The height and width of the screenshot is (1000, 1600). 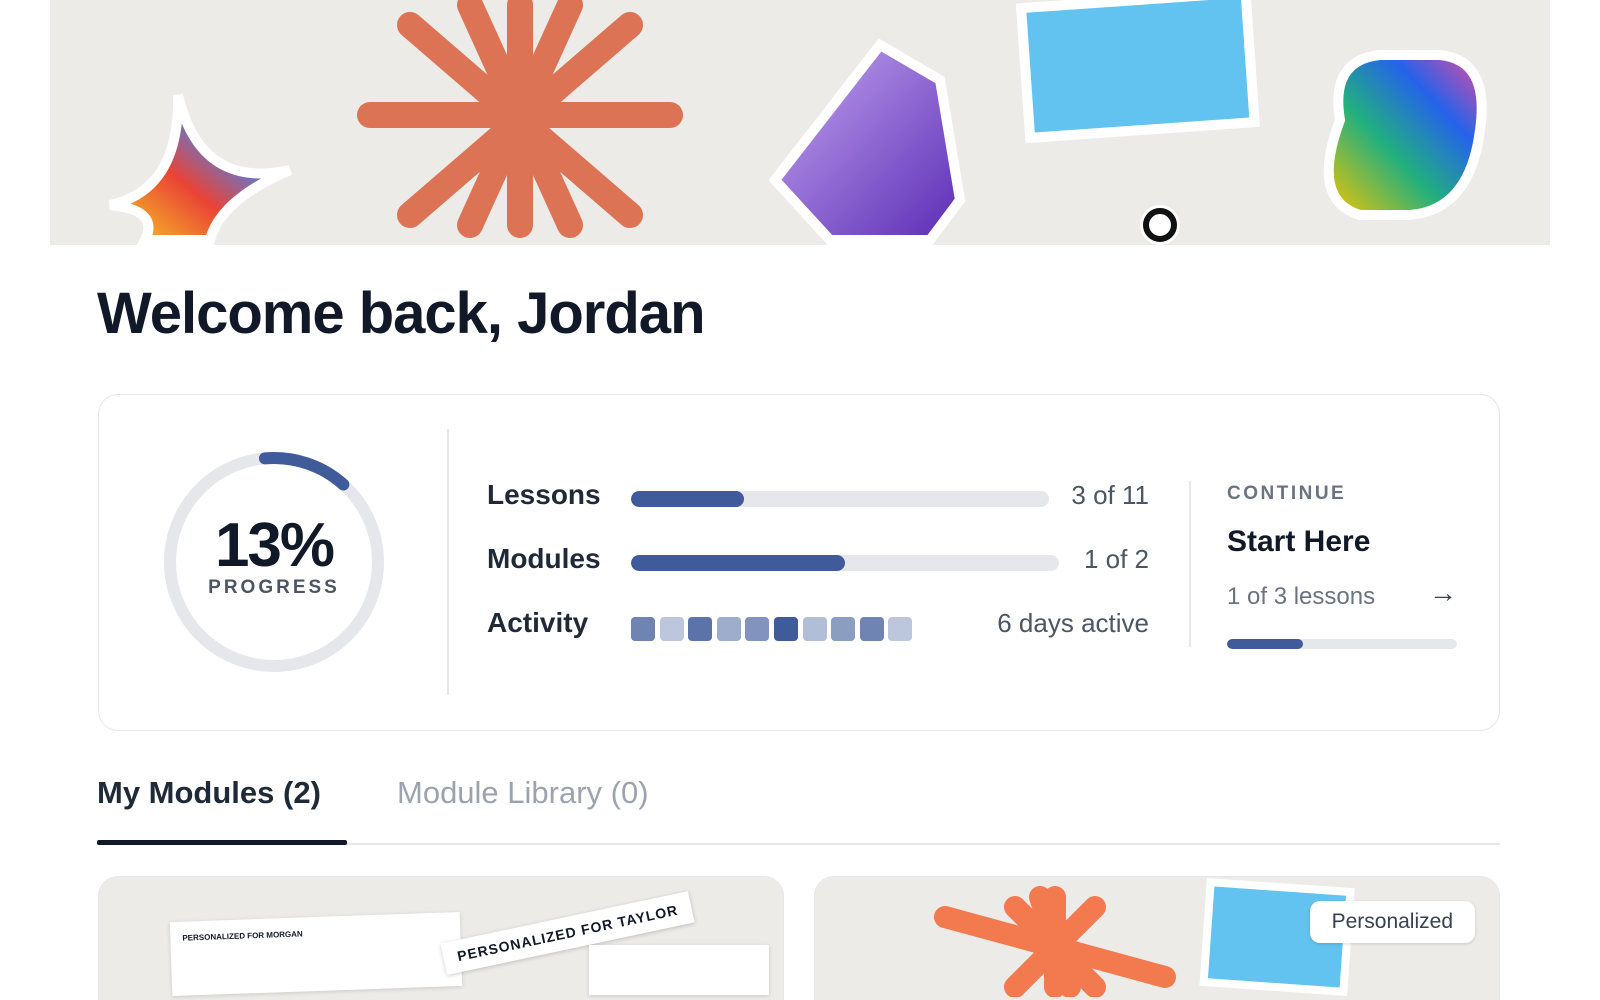 What do you see at coordinates (1073, 623) in the screenshot?
I see `activity-summary: 6 days active` at bounding box center [1073, 623].